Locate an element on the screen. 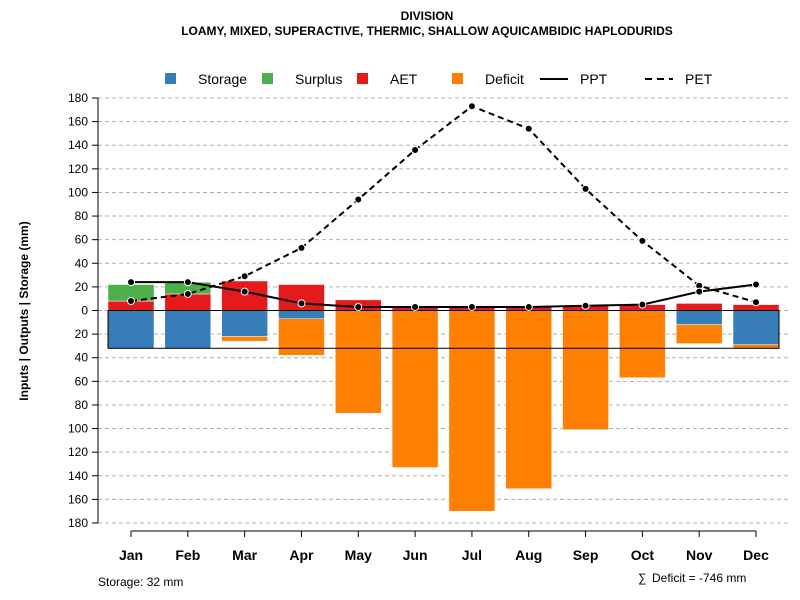 The width and height of the screenshot is (800, 600). bar-deficit-dec is located at coordinates (756, 346).